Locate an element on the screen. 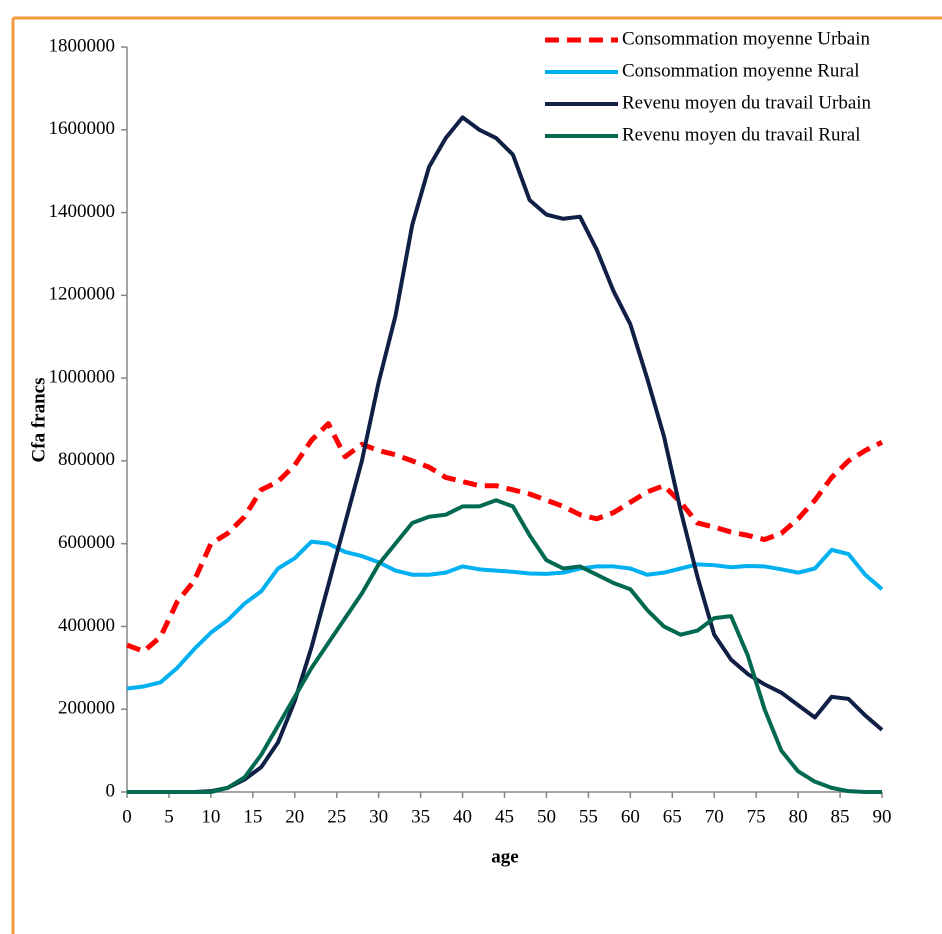  y-tick-label: 1000000 is located at coordinates (82, 376).